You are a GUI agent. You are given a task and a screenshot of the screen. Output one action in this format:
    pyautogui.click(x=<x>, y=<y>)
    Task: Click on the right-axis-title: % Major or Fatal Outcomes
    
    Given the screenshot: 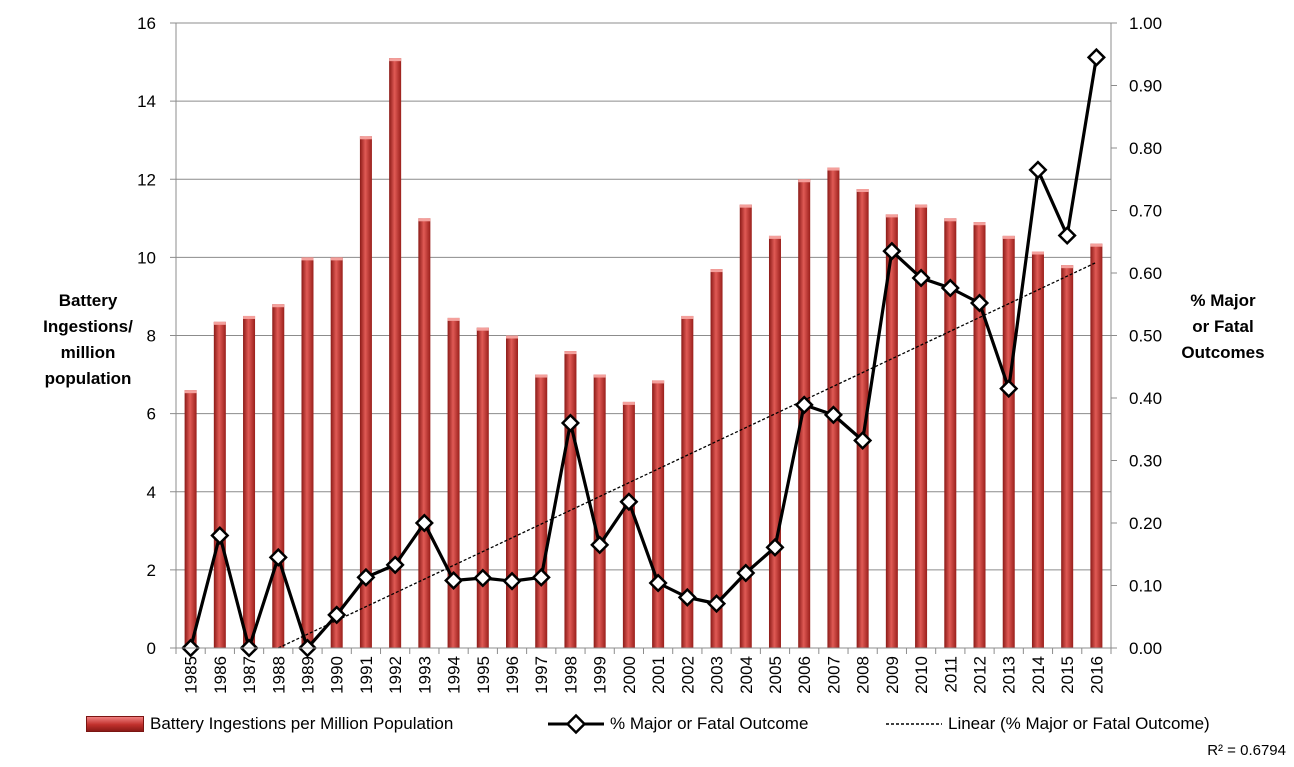 What is the action you would take?
    pyautogui.click(x=1223, y=327)
    